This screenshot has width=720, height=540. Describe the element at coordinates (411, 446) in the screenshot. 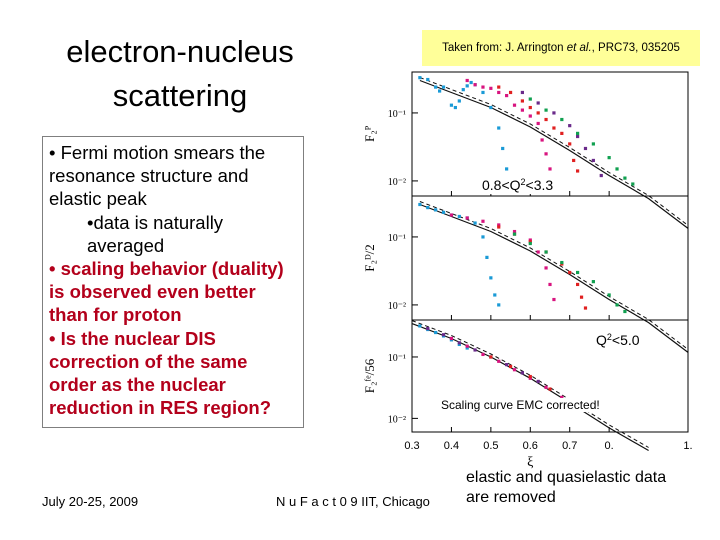

I see `x-tick-label: 0.3` at that location.